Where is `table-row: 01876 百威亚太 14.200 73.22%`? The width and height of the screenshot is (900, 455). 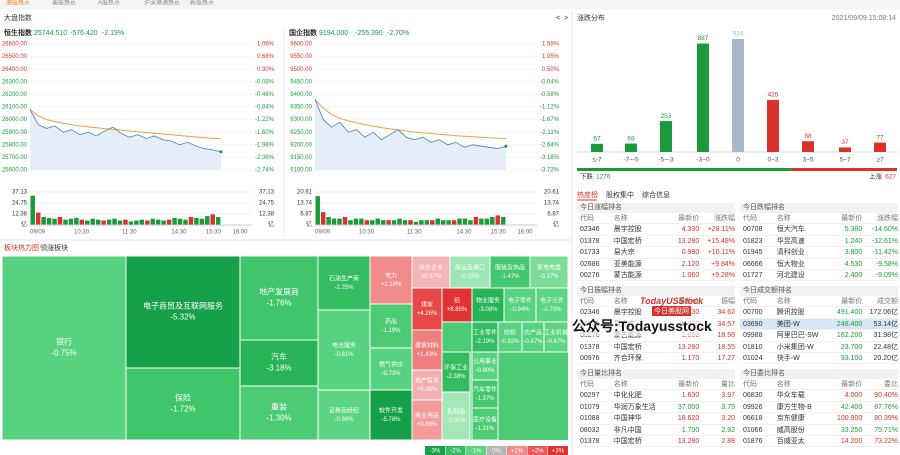 table-row: 01876 百威亚太 14.200 73.22% is located at coordinates (819, 442).